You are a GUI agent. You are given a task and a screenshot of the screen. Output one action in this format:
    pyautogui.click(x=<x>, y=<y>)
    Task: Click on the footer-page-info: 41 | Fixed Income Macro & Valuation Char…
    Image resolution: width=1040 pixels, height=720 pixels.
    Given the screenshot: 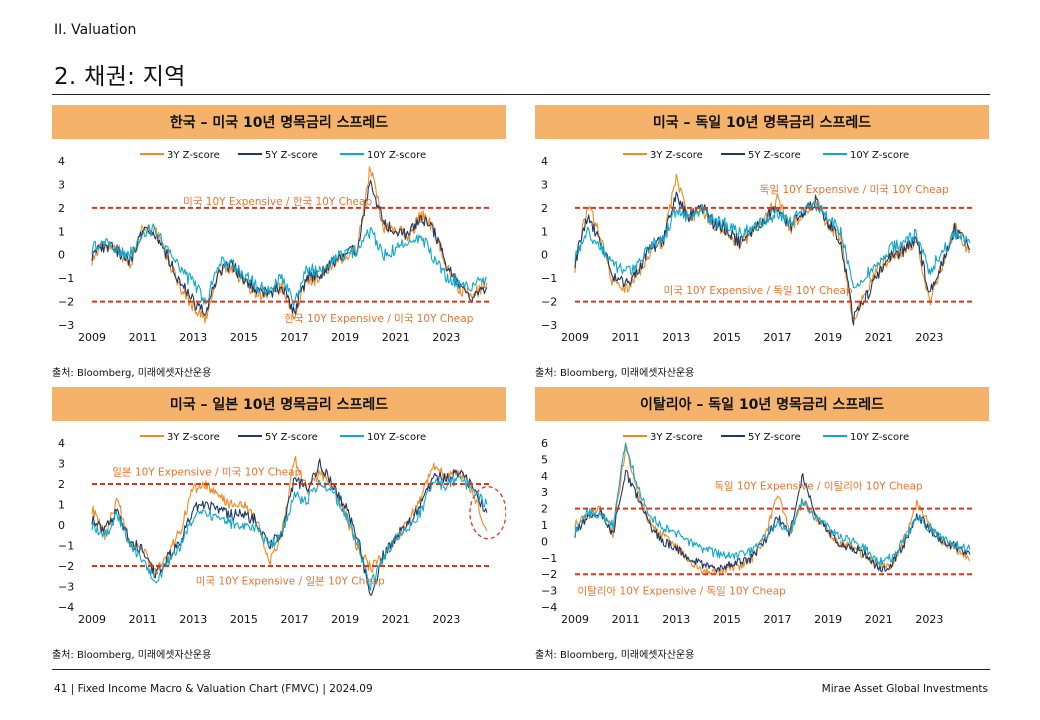 What is the action you would take?
    pyautogui.click(x=213, y=689)
    